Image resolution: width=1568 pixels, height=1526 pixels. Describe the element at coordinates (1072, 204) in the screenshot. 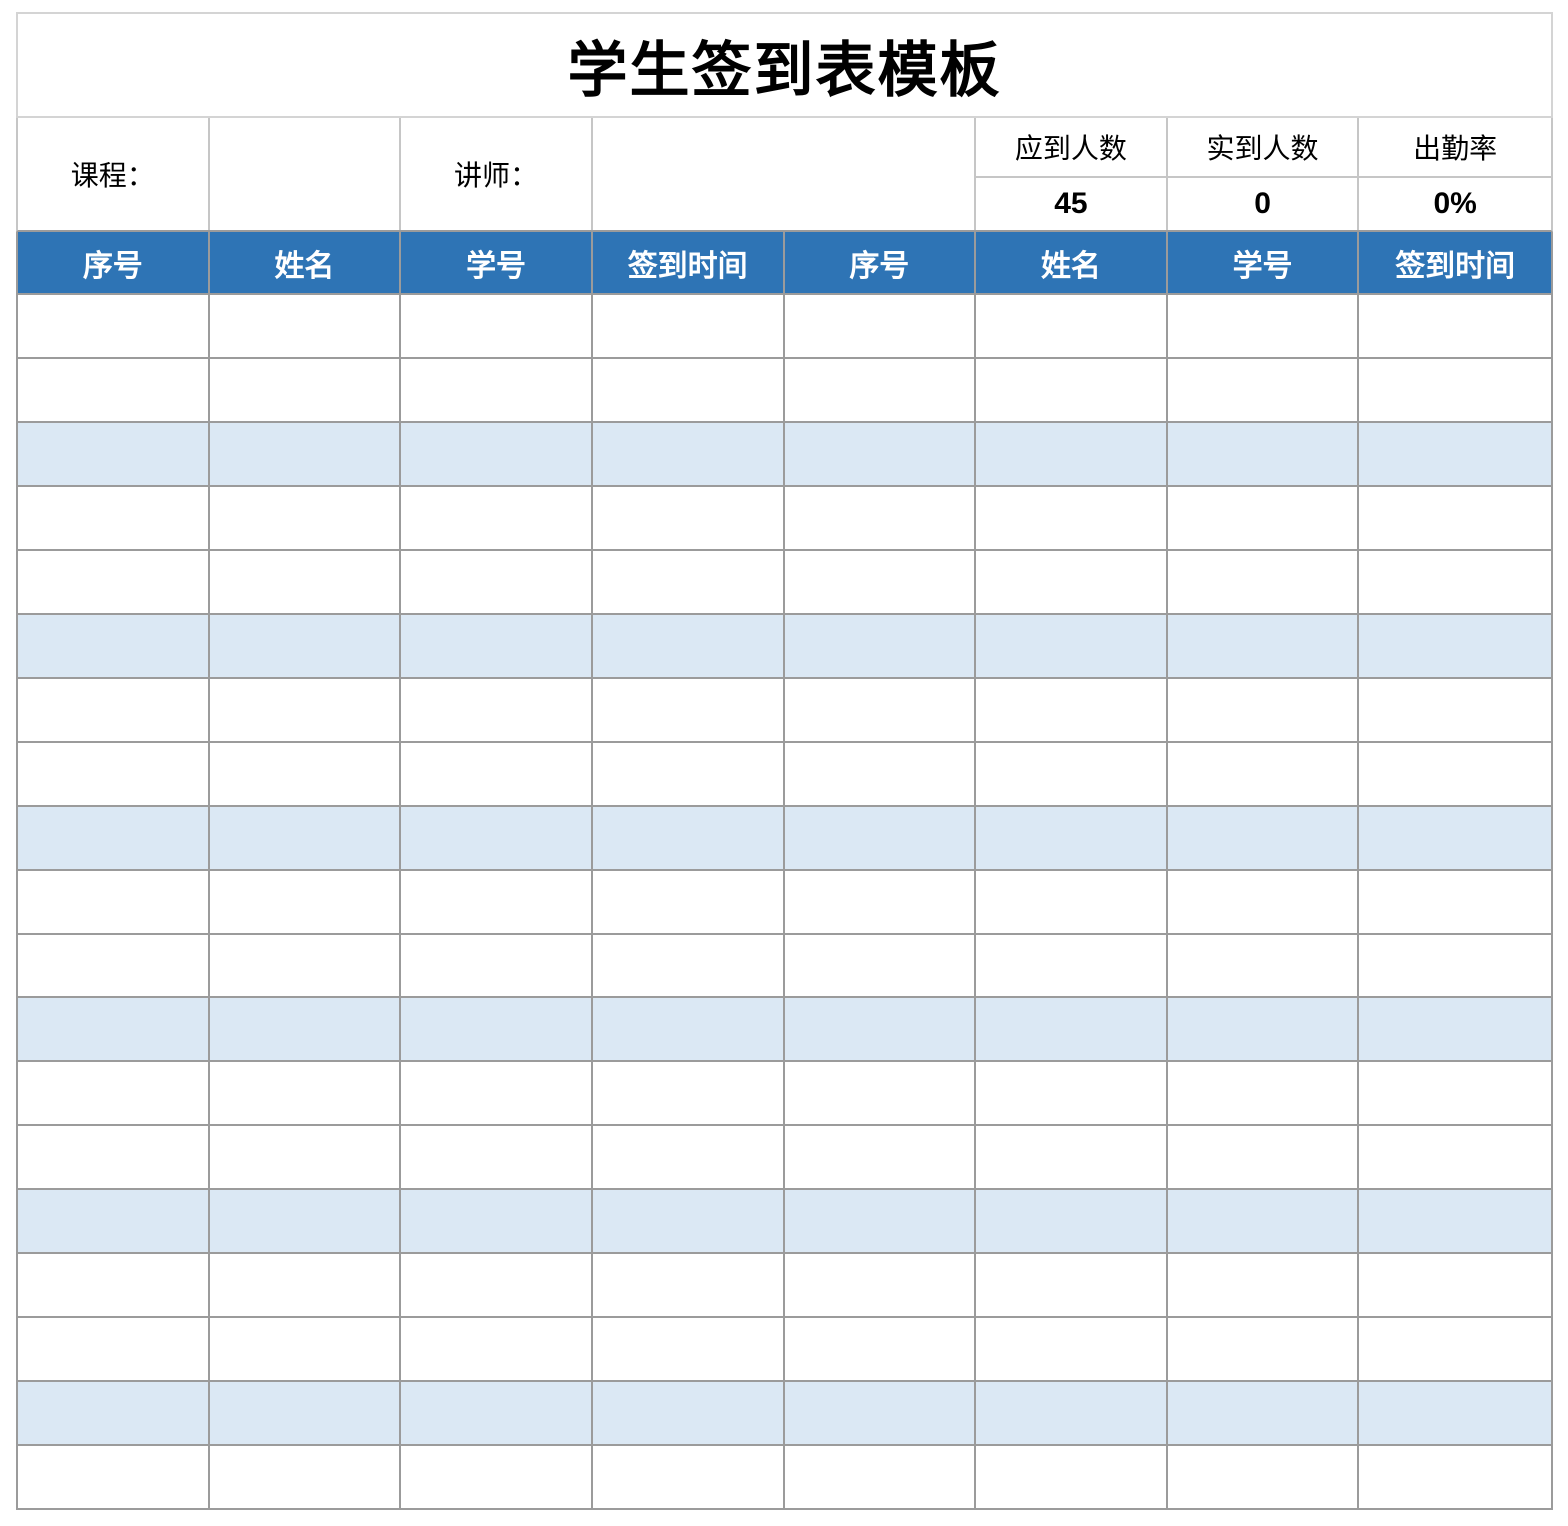

I see `expected-count-value: 45` at that location.